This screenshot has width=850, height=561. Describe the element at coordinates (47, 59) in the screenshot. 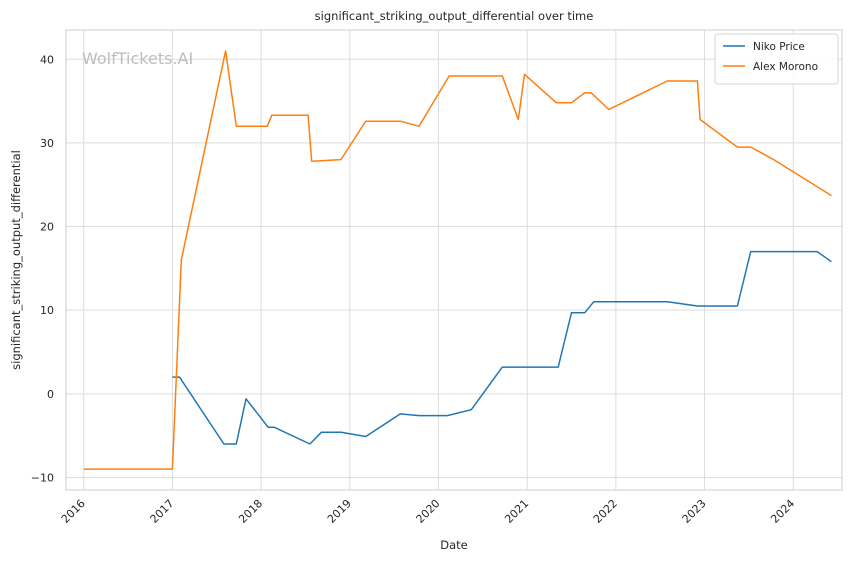

I see `y-tick-label: 40` at that location.